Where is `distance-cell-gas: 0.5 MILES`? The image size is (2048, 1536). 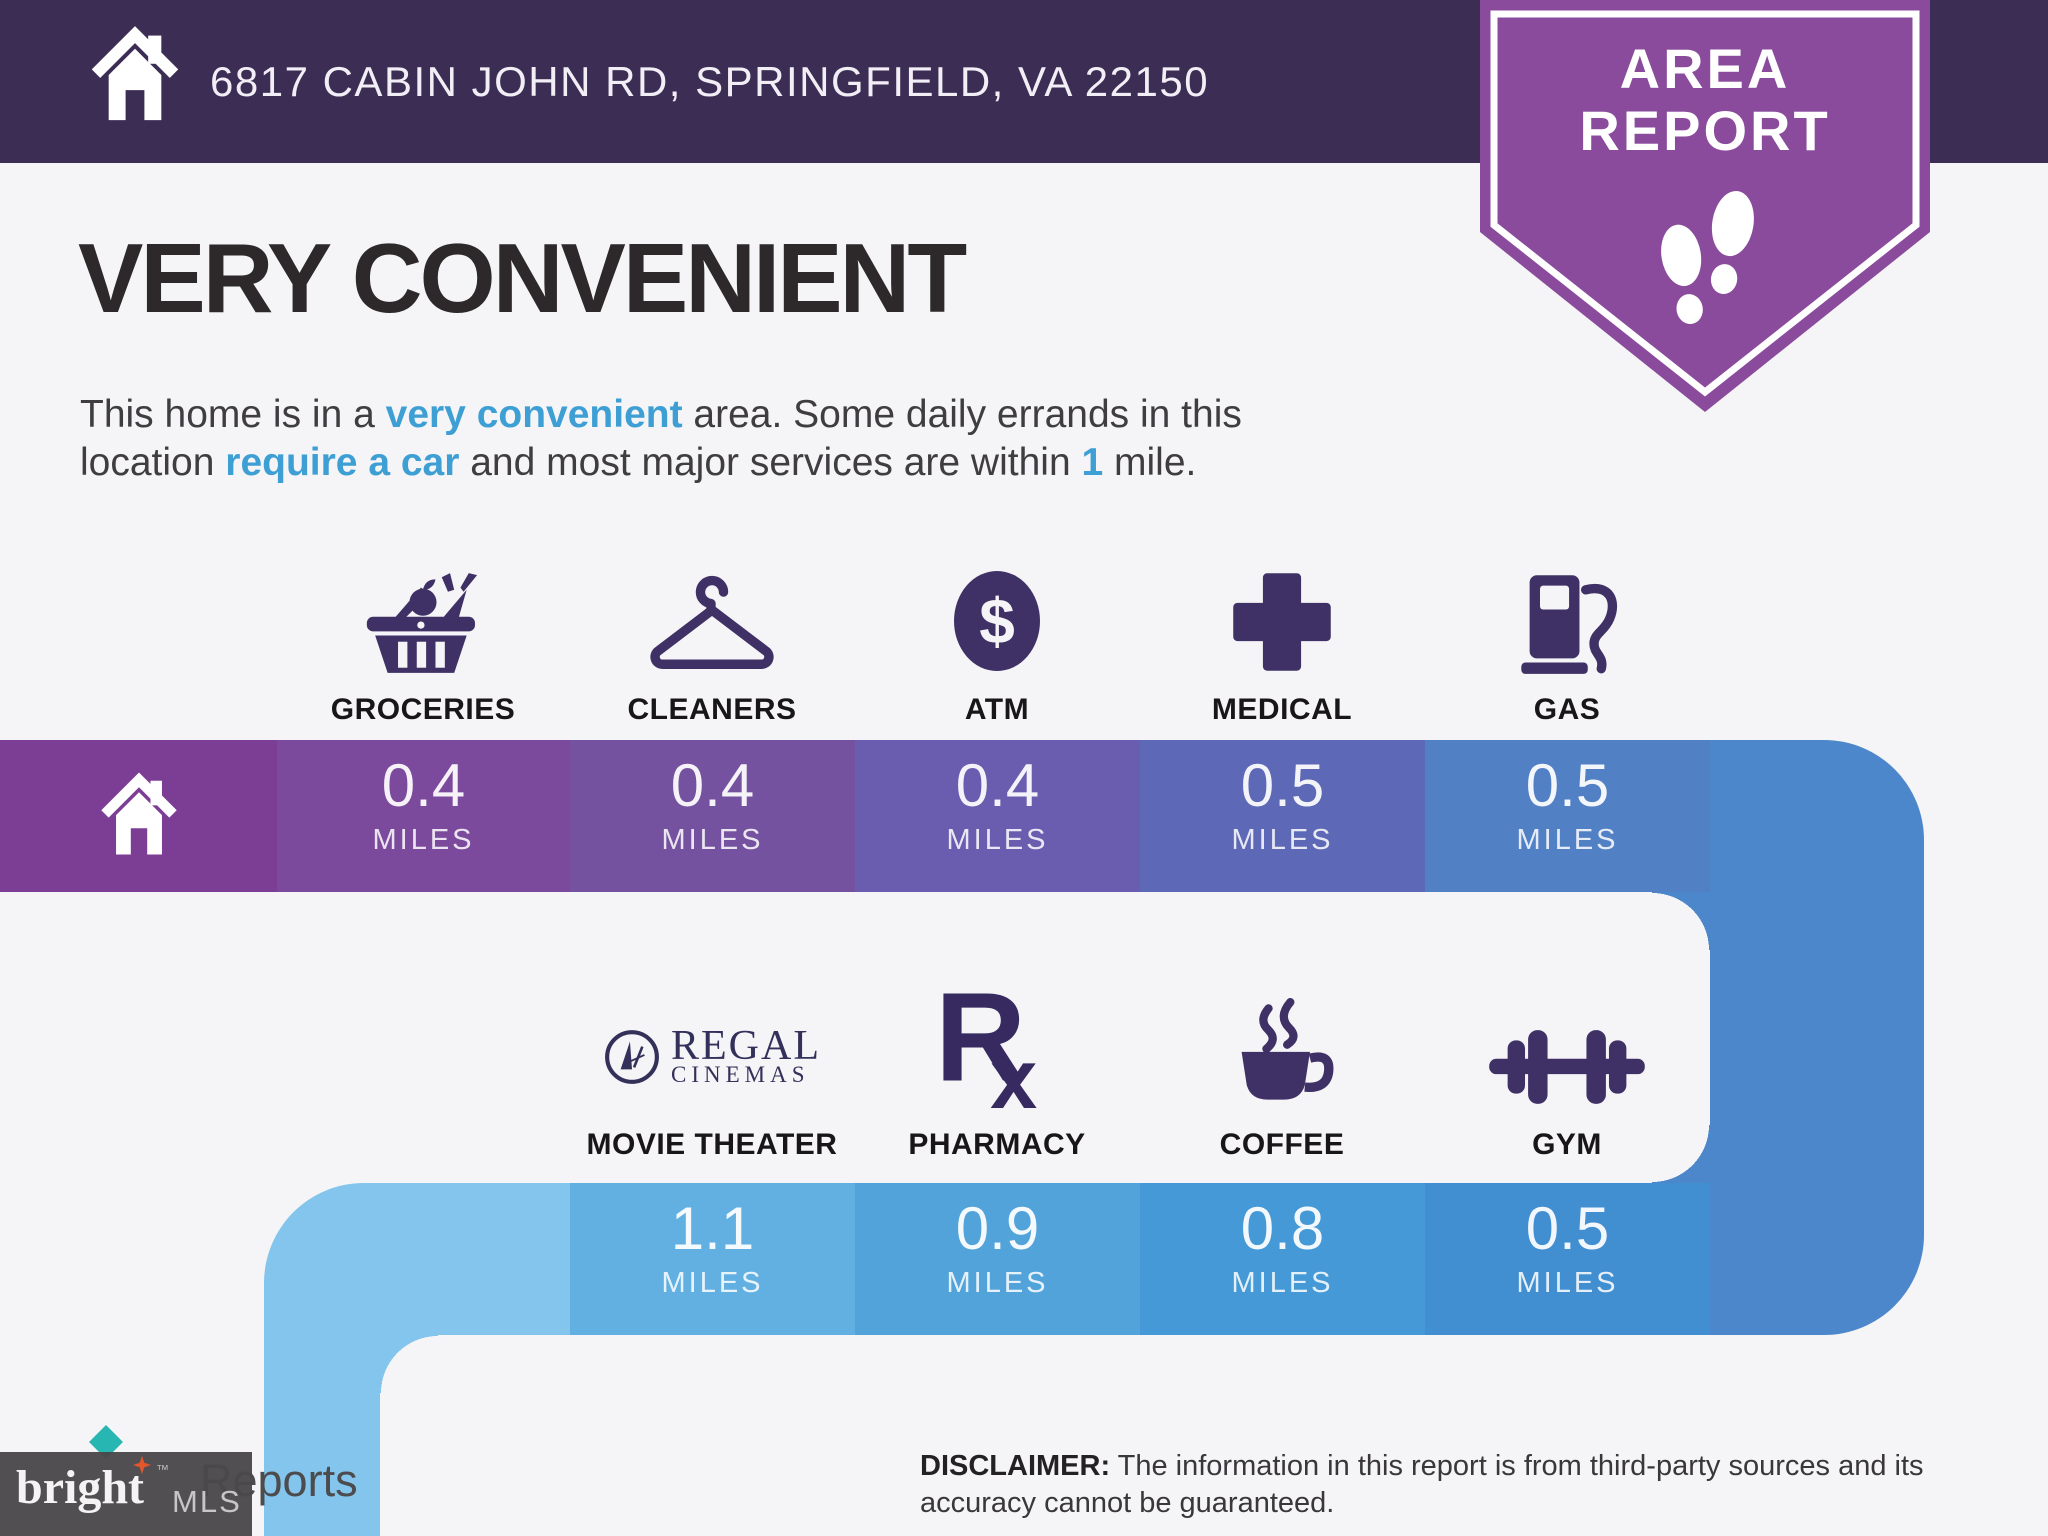 distance-cell-gas: 0.5 MILES is located at coordinates (1567, 816).